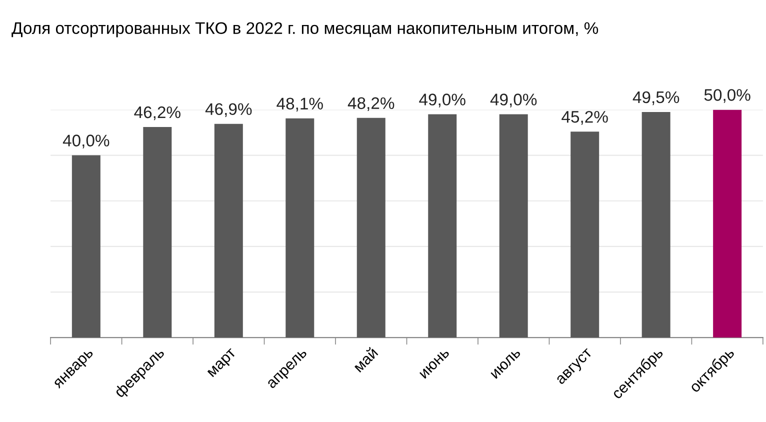  What do you see at coordinates (86, 141) in the screenshot?
I see `data-label: 40,0%` at bounding box center [86, 141].